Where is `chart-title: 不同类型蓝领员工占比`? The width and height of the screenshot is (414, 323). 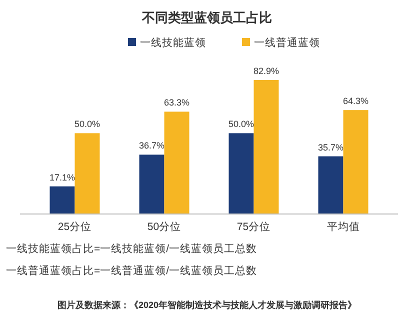
chart-title: 不同类型蓝领员工占比 is located at coordinates (206, 17).